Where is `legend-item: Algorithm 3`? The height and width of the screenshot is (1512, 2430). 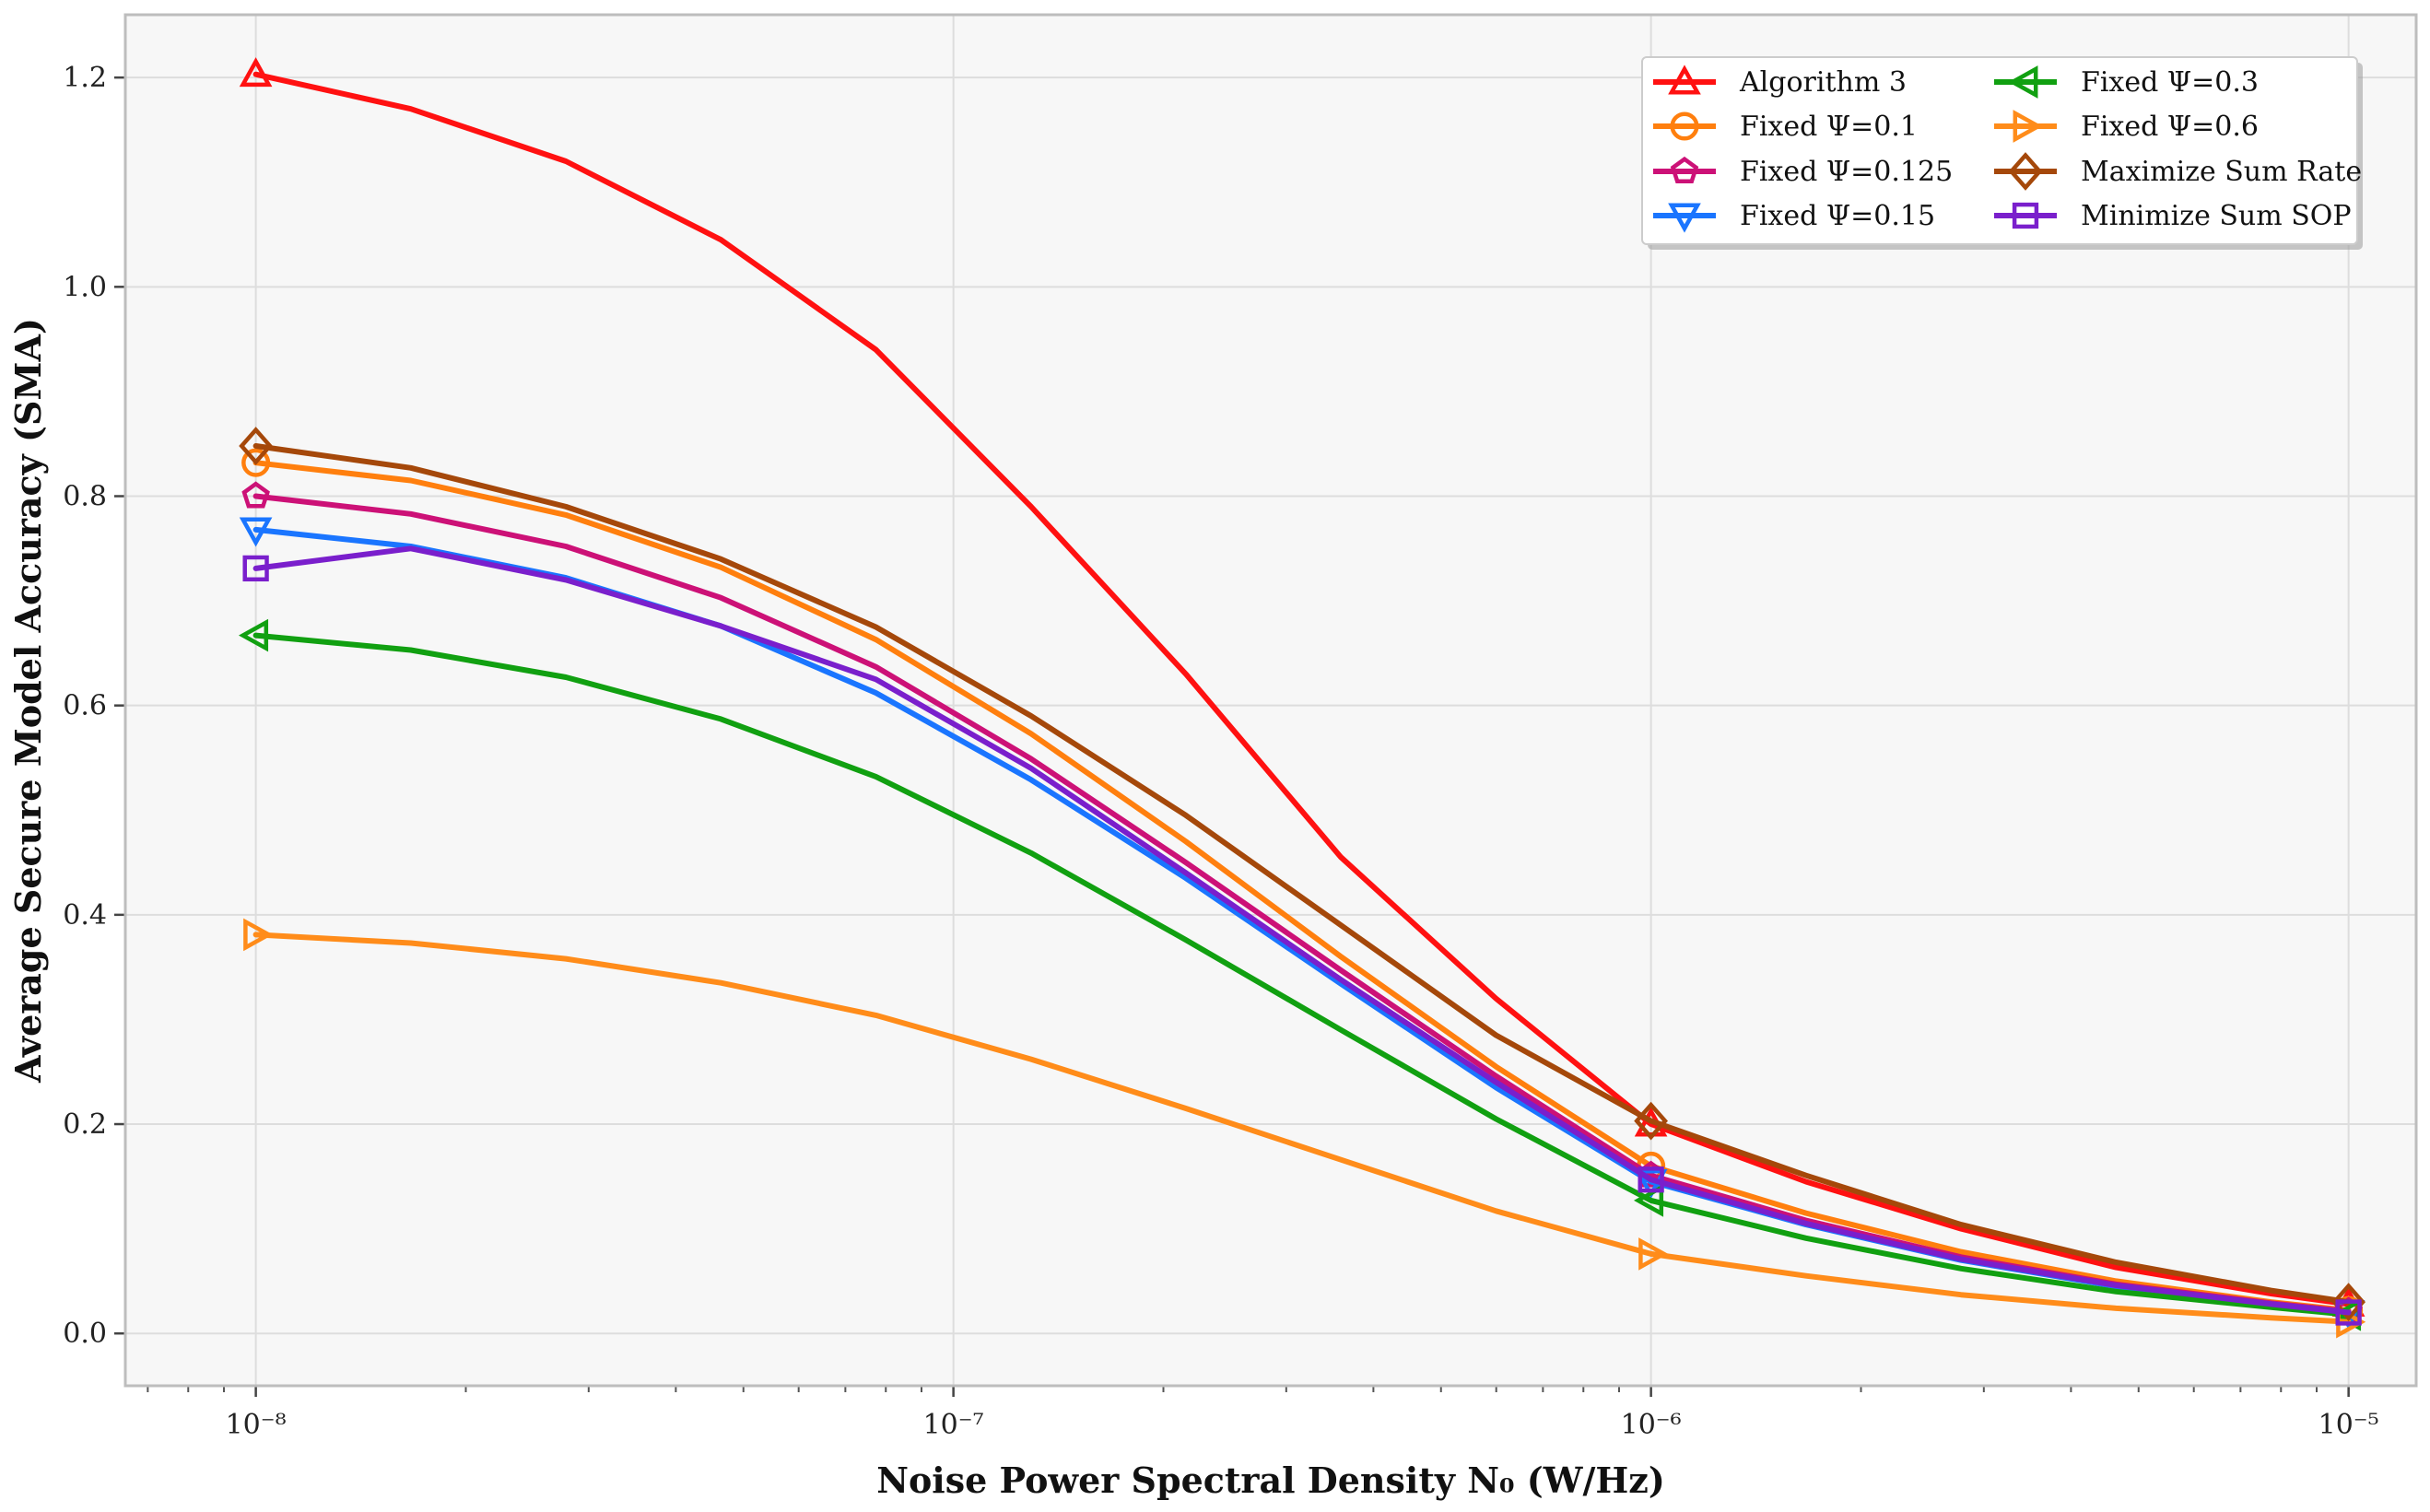
legend-item: Algorithm 3 is located at coordinates (1780, 81).